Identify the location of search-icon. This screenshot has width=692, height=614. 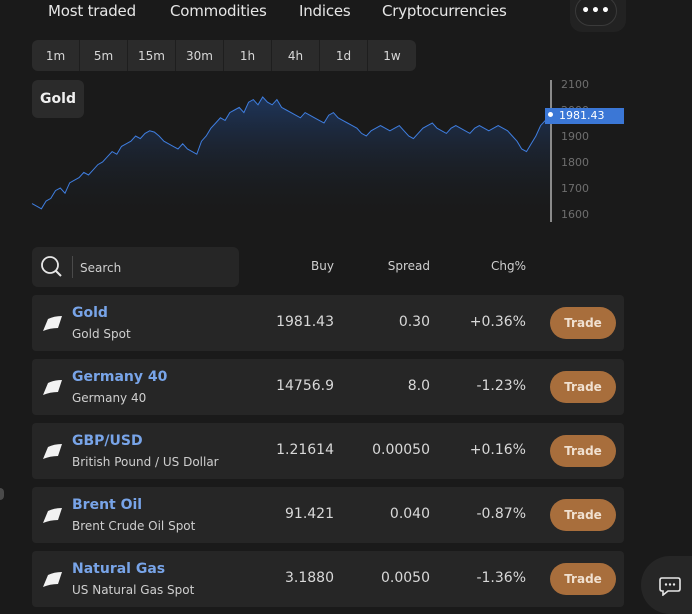
(51, 266).